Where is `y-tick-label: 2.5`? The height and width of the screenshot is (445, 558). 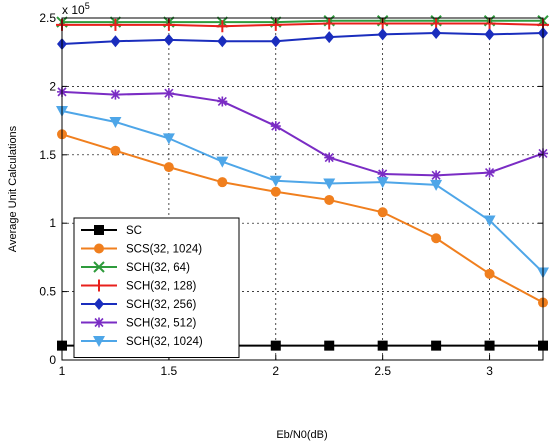
y-tick-label: 2.5 is located at coordinates (47, 18).